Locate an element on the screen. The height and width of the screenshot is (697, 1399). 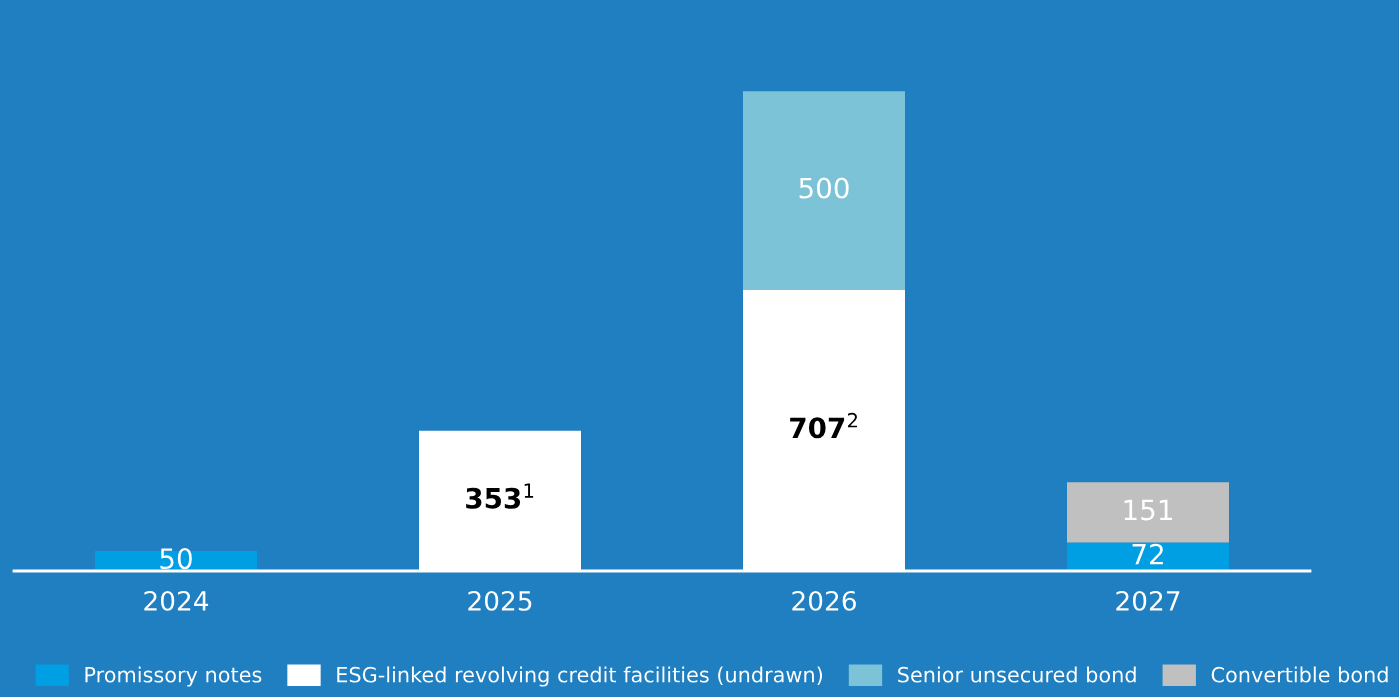
x-tick-label: 2025 is located at coordinates (500, 600).